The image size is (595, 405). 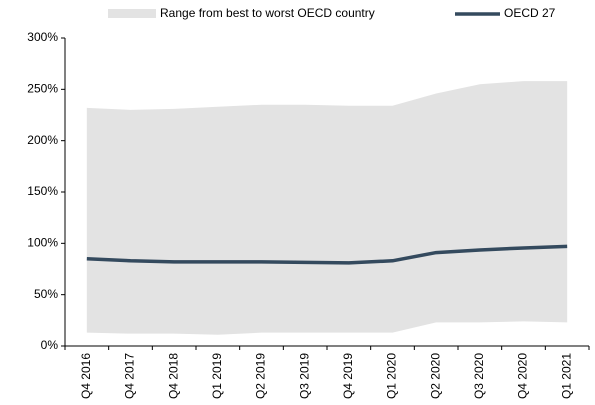 What do you see at coordinates (42, 191) in the screenshot?
I see `y-tick-label: 150%` at bounding box center [42, 191].